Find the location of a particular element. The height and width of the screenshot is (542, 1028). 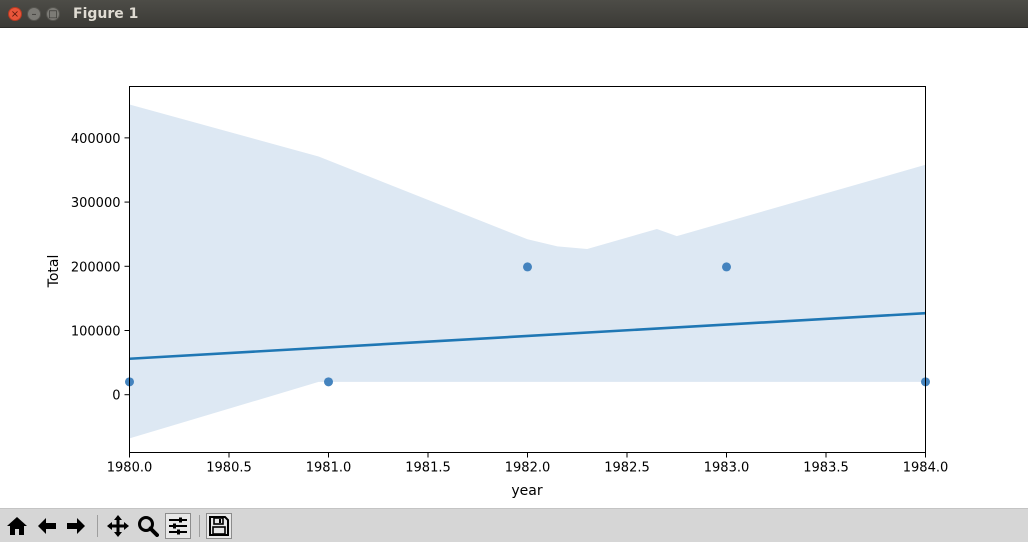

zoom-icon is located at coordinates (148, 526).